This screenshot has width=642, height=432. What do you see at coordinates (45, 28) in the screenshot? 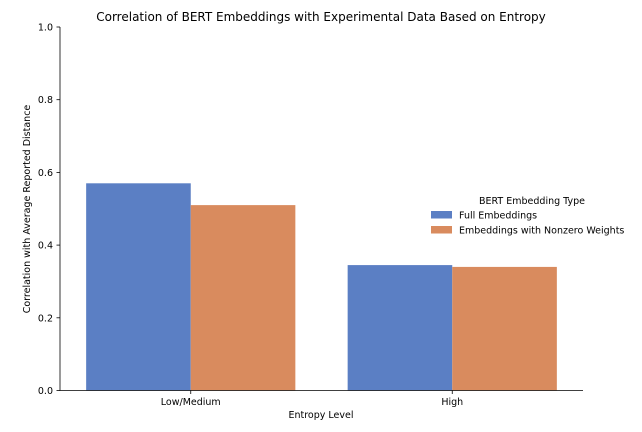
I see `y-tick-label: 1.0` at bounding box center [45, 28].